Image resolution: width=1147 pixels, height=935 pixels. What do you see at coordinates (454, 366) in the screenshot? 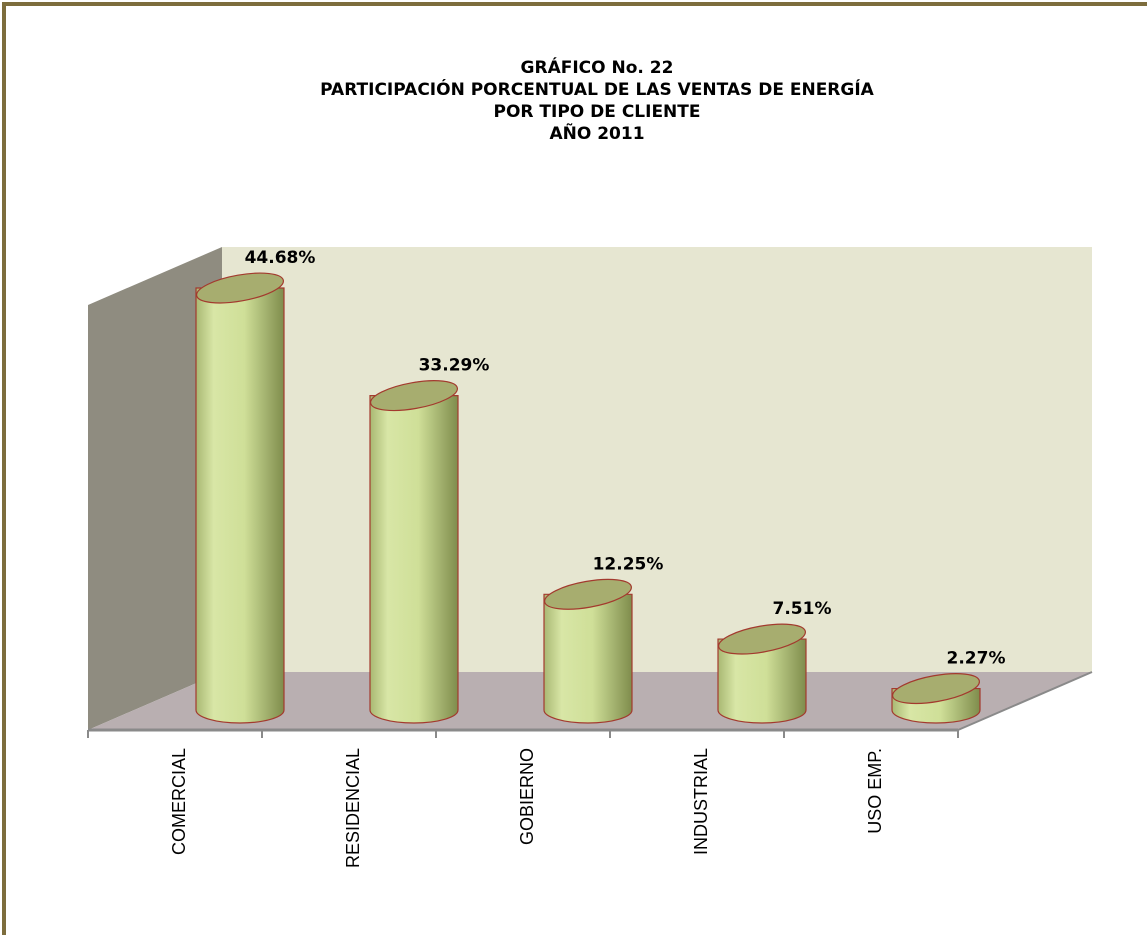
I see `value-label: 33.29%` at bounding box center [454, 366].